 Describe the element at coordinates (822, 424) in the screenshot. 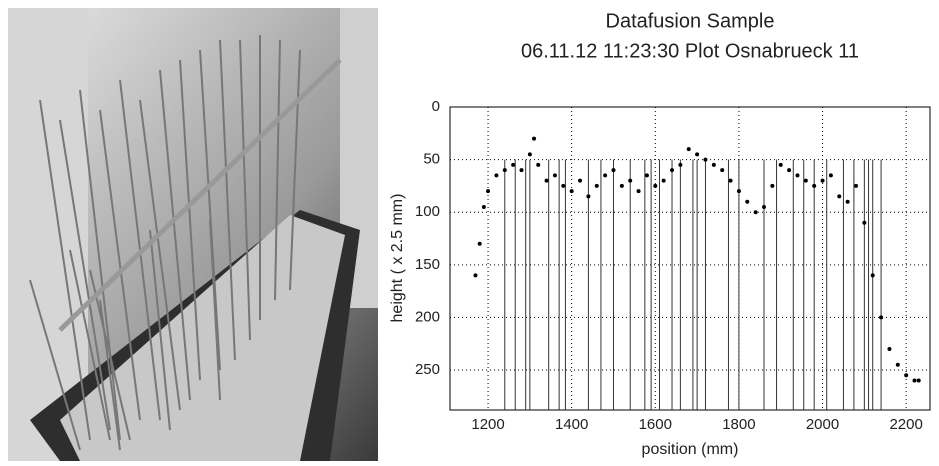

I see `x-tick-label: 2000` at that location.